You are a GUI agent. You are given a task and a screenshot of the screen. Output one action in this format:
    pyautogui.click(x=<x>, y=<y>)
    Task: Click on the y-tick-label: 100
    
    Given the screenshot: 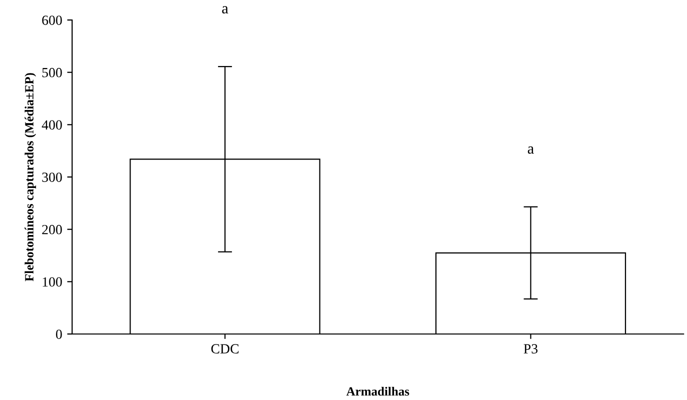 What is the action you would take?
    pyautogui.click(x=52, y=282)
    